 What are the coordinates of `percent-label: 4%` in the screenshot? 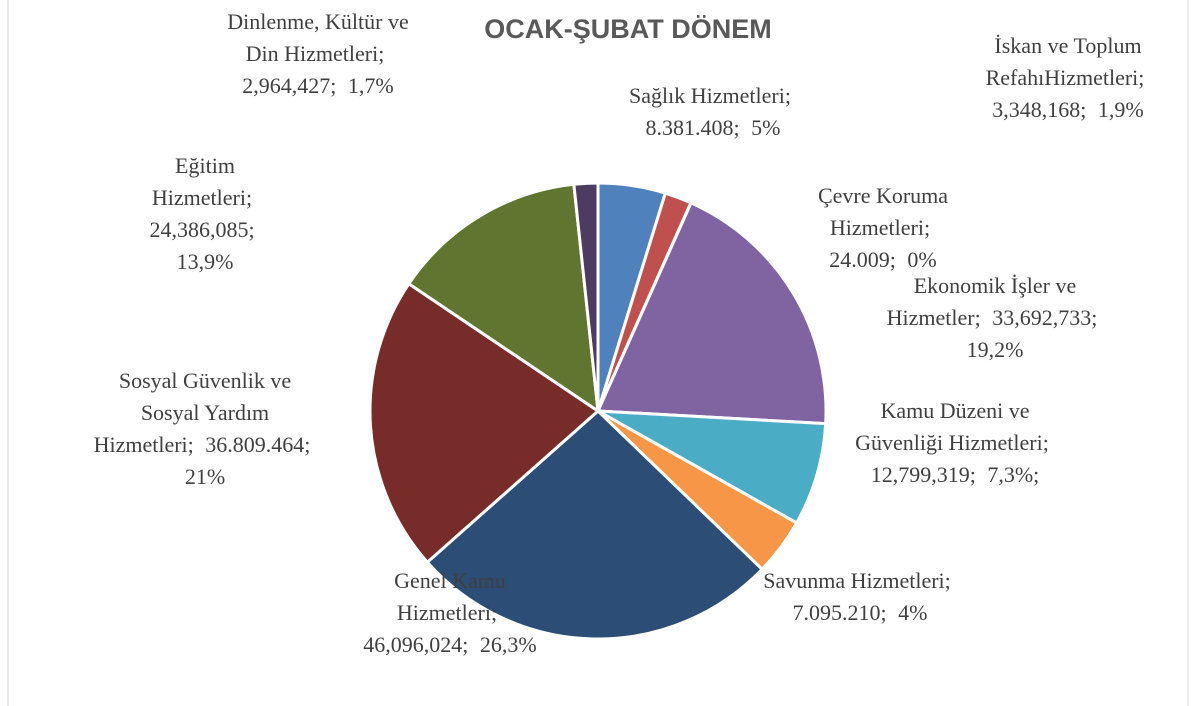 It's located at (913, 612).